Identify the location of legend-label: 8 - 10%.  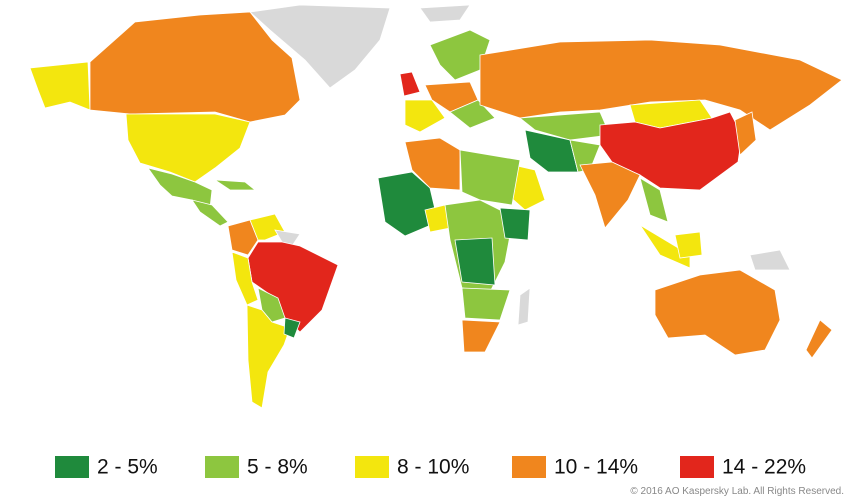
(433, 467).